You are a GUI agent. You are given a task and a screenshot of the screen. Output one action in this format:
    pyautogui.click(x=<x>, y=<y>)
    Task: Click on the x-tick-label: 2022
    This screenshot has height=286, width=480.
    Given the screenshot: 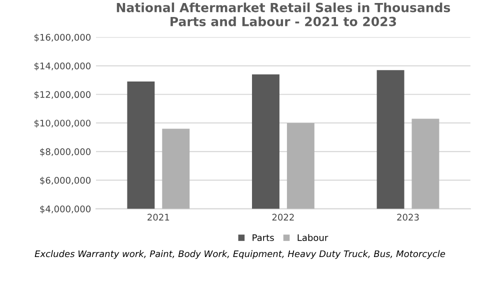 What is the action you would take?
    pyautogui.click(x=283, y=217)
    